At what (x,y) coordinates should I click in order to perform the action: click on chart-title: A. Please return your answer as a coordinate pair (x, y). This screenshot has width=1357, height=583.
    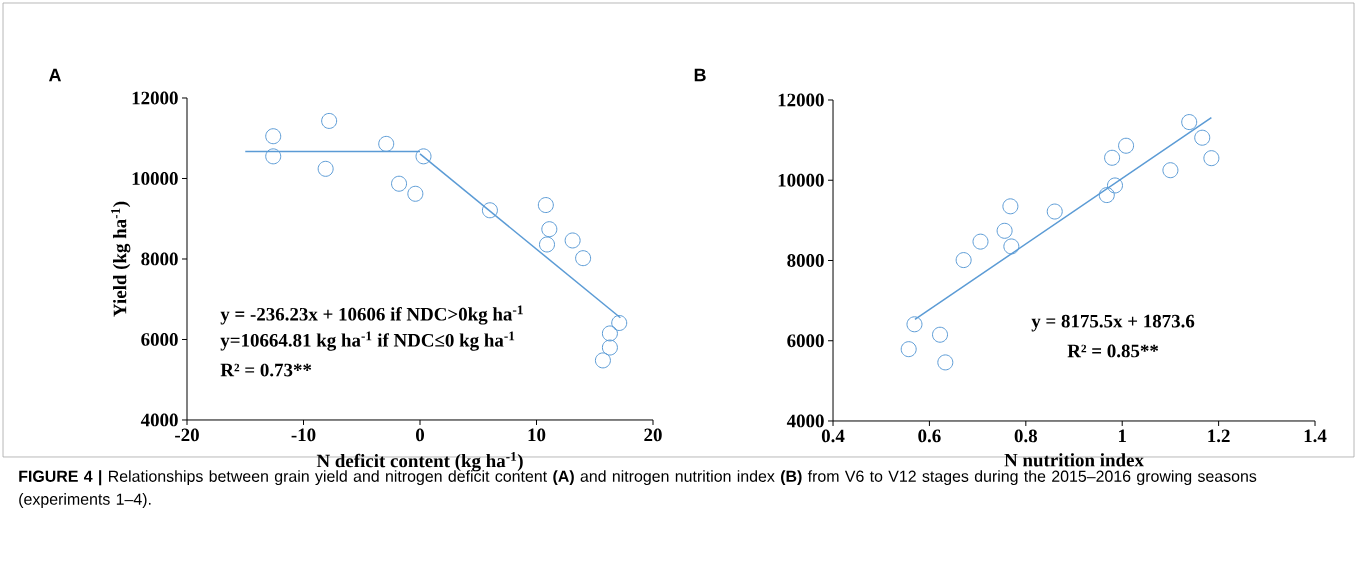
    Looking at the image, I should click on (55, 75).